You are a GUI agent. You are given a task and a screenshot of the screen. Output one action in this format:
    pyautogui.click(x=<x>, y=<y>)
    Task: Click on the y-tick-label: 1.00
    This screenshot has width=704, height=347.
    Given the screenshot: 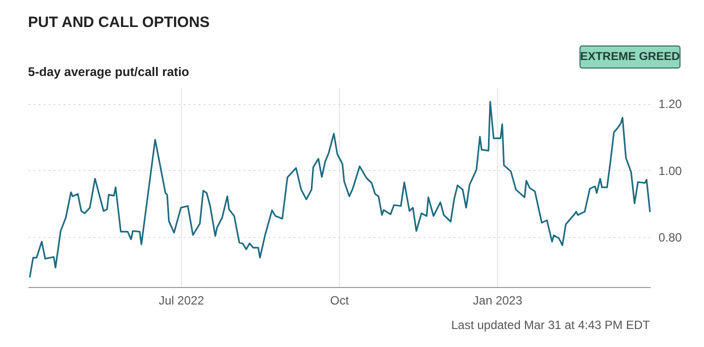 What is the action you would take?
    pyautogui.click(x=670, y=171)
    